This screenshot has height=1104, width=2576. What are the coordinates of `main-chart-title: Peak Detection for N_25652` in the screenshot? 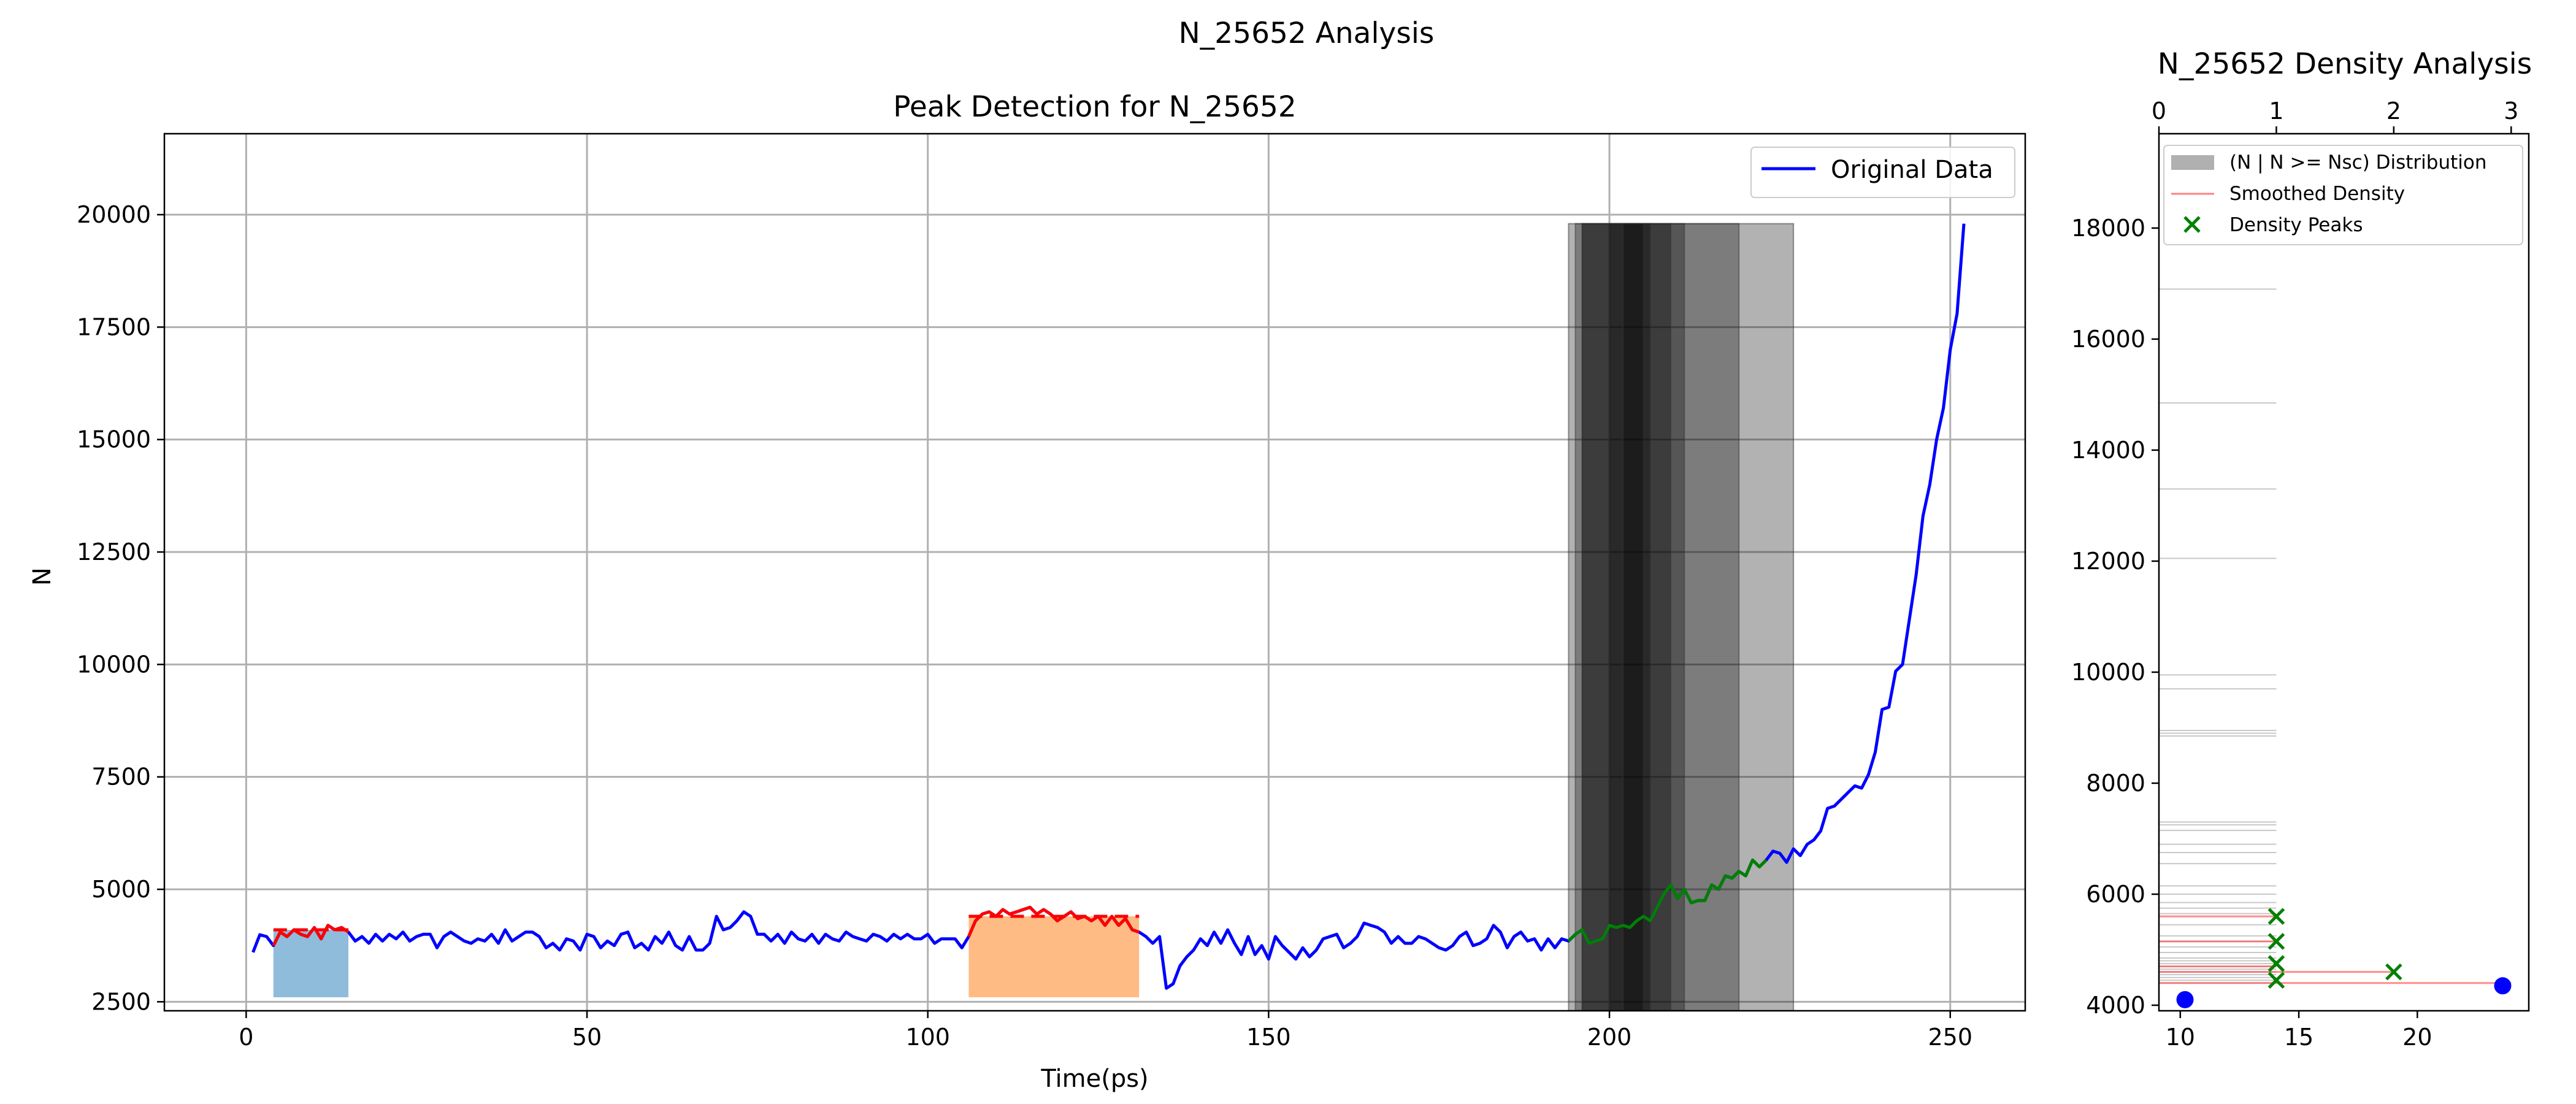 It's located at (1095, 107).